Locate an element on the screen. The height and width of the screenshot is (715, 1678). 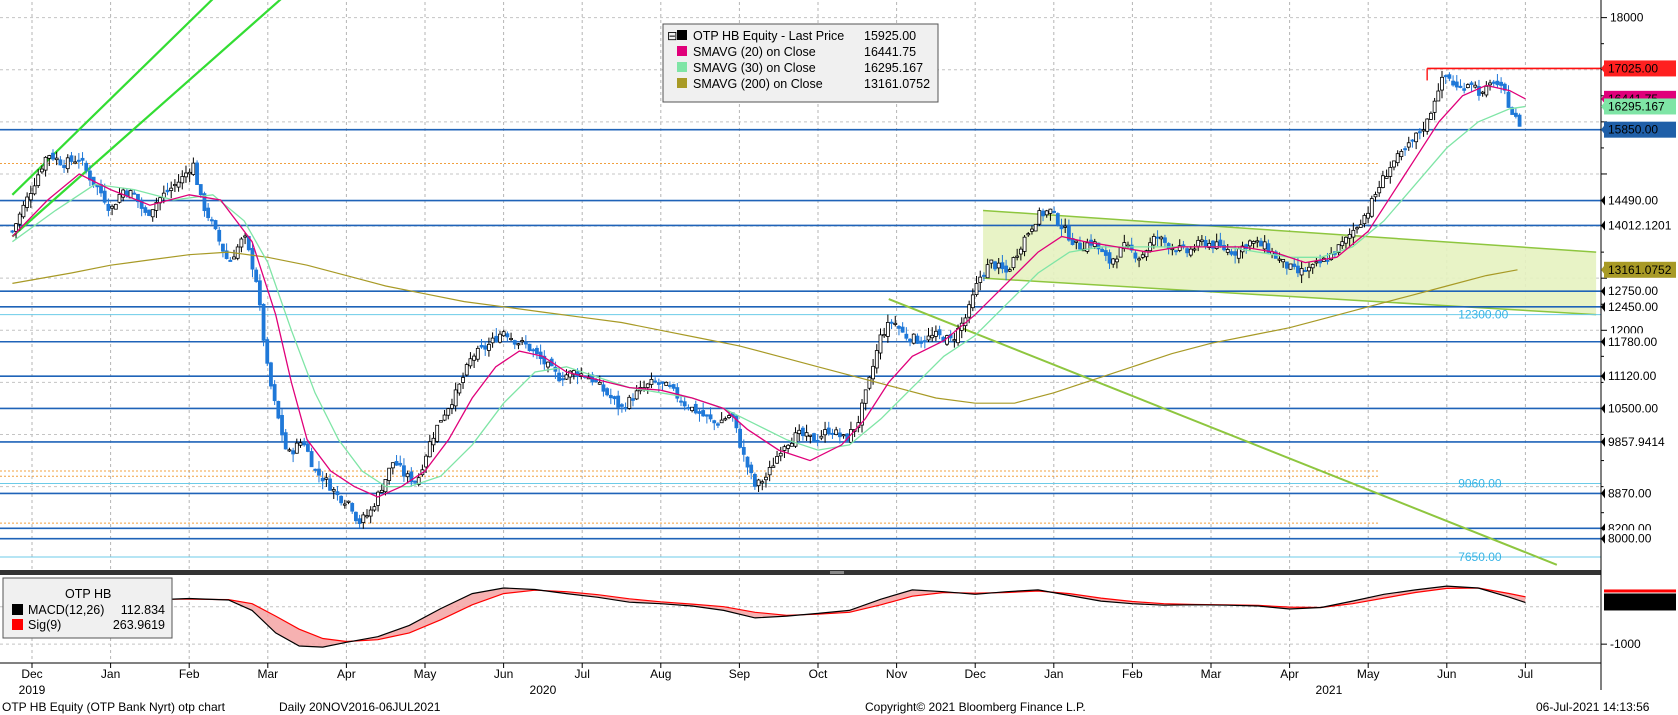
legend-collapse-icon: ⊟ is located at coordinates (672, 36).